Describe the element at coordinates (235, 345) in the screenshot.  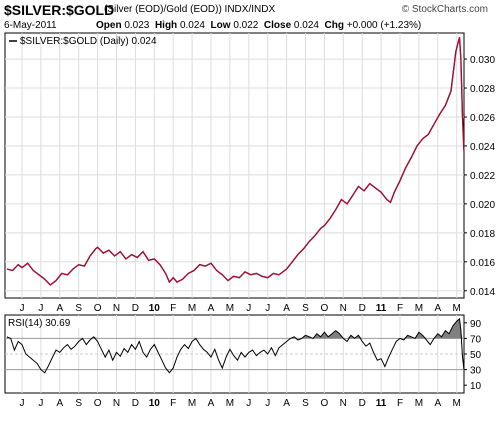
I see `rsi-series-line` at that location.